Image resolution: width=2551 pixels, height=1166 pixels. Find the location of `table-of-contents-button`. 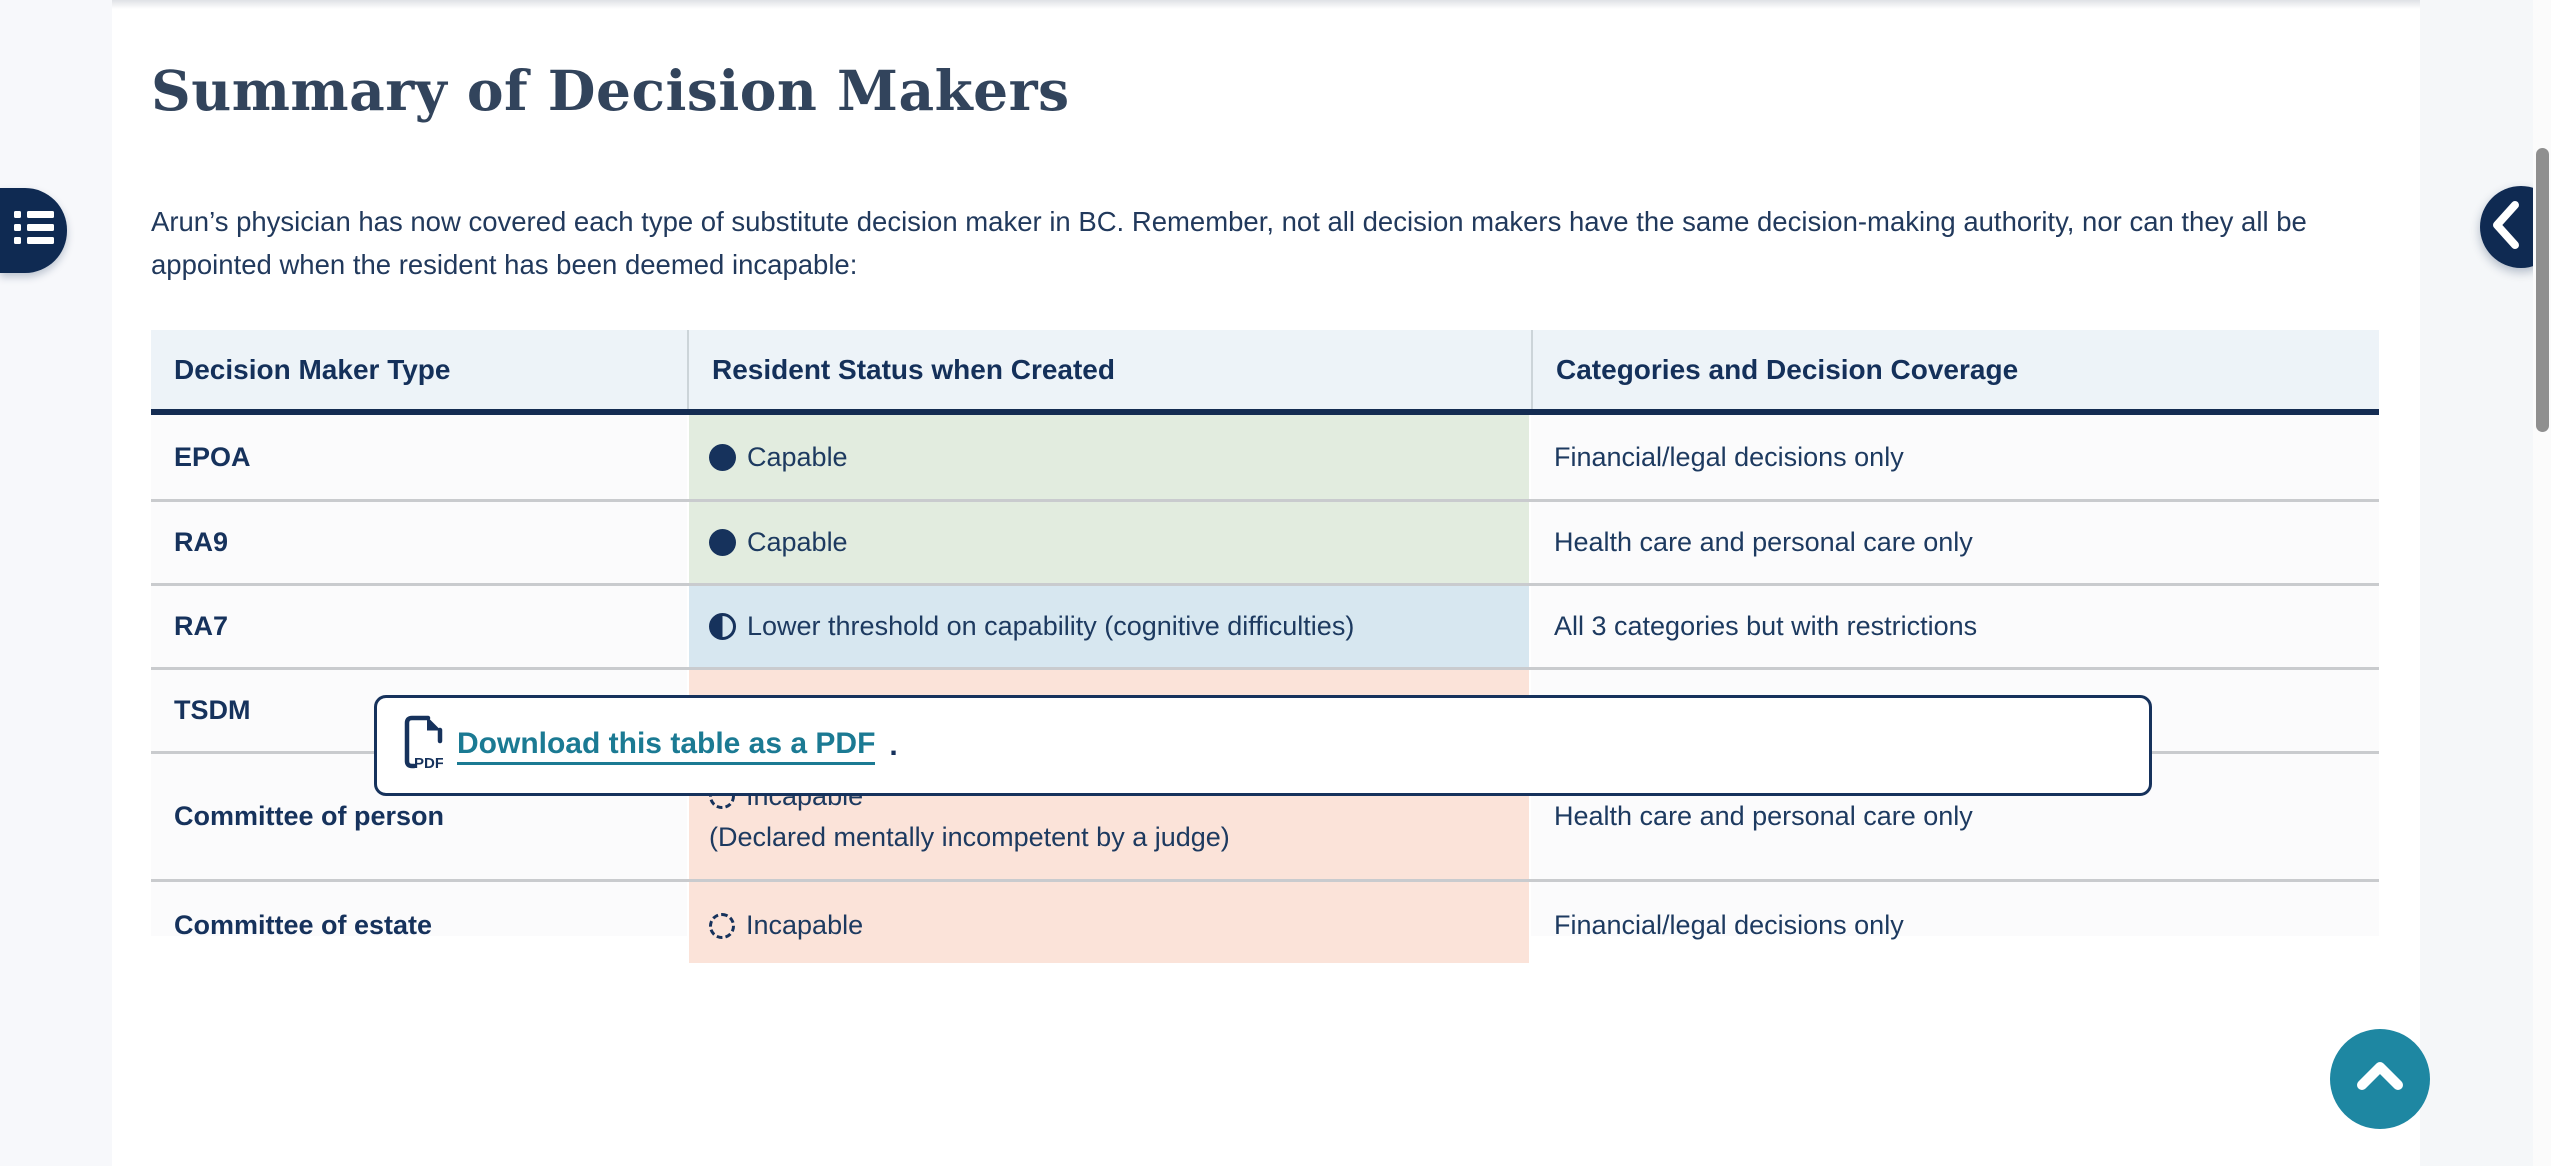

table-of-contents-button is located at coordinates (33, 230).